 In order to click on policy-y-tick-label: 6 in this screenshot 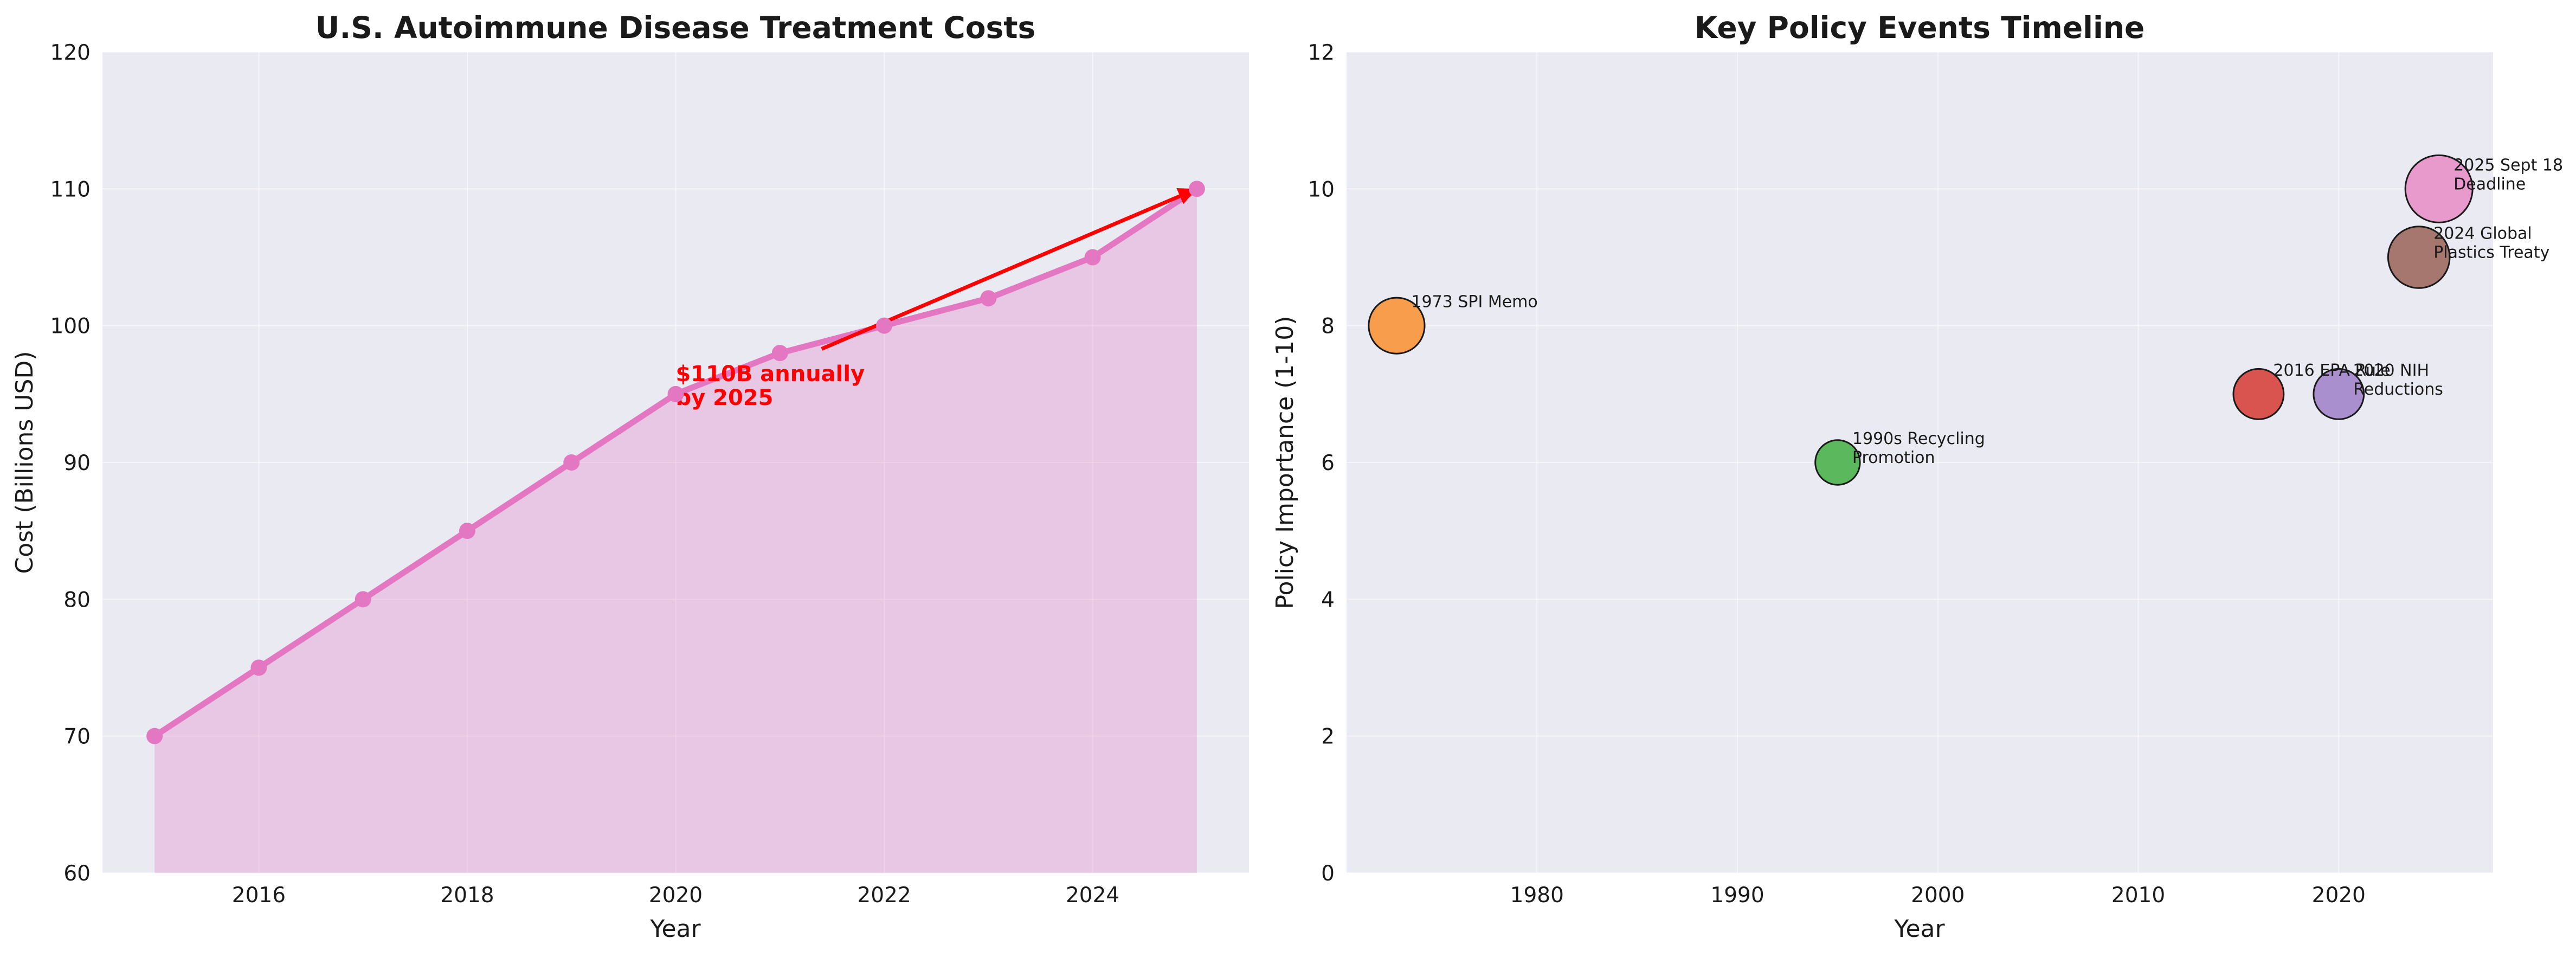, I will do `click(1328, 463)`.